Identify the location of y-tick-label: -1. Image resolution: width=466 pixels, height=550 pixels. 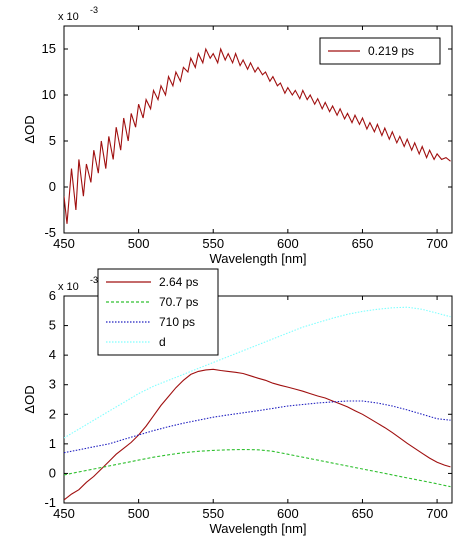
(50, 502).